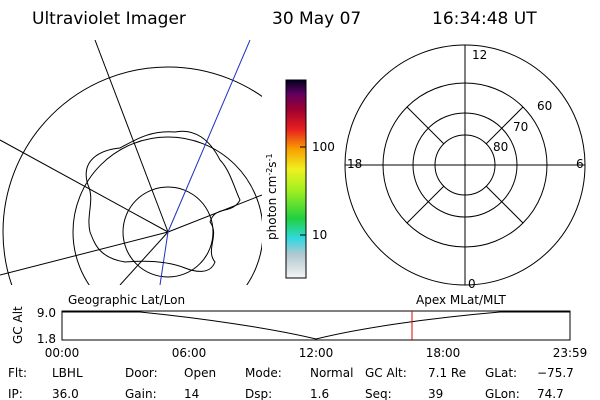 The image size is (600, 400). I want to click on time: 16:34:48 UT, so click(484, 19).